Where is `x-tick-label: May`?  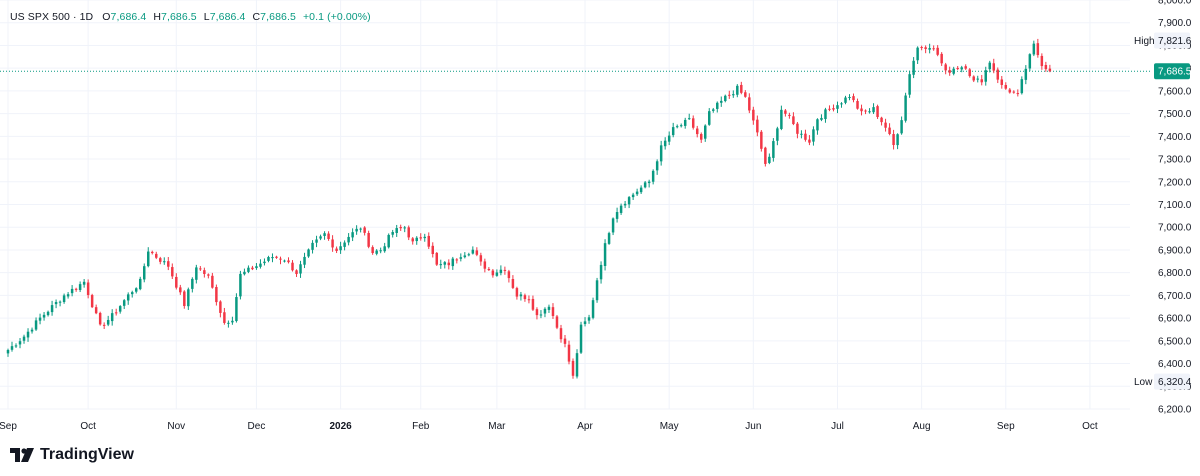
x-tick-label: May is located at coordinates (669, 426).